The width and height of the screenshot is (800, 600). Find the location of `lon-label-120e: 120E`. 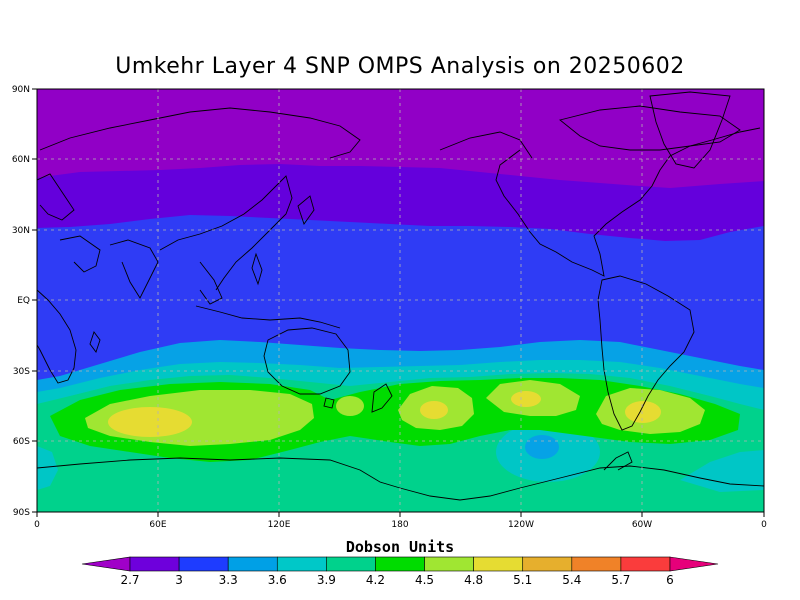

lon-label-120e: 120E is located at coordinates (279, 525).